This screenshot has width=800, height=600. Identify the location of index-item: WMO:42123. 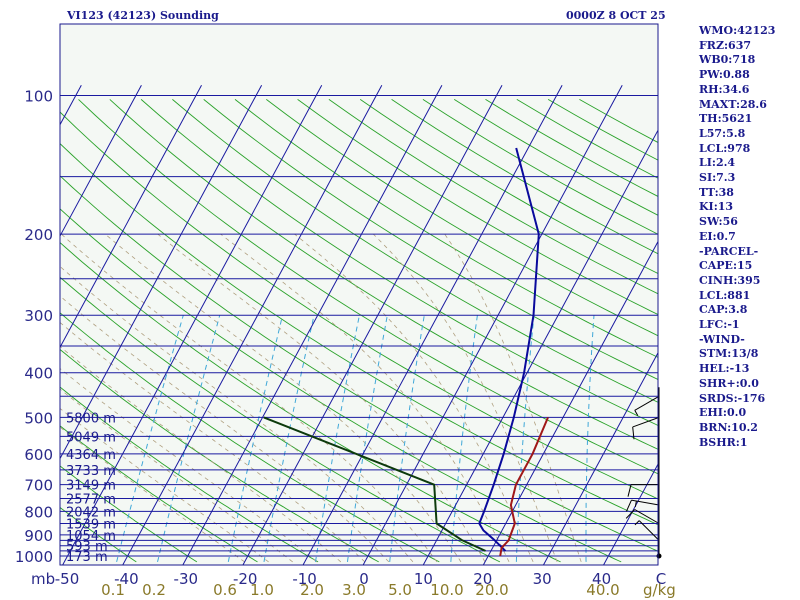
(737, 30).